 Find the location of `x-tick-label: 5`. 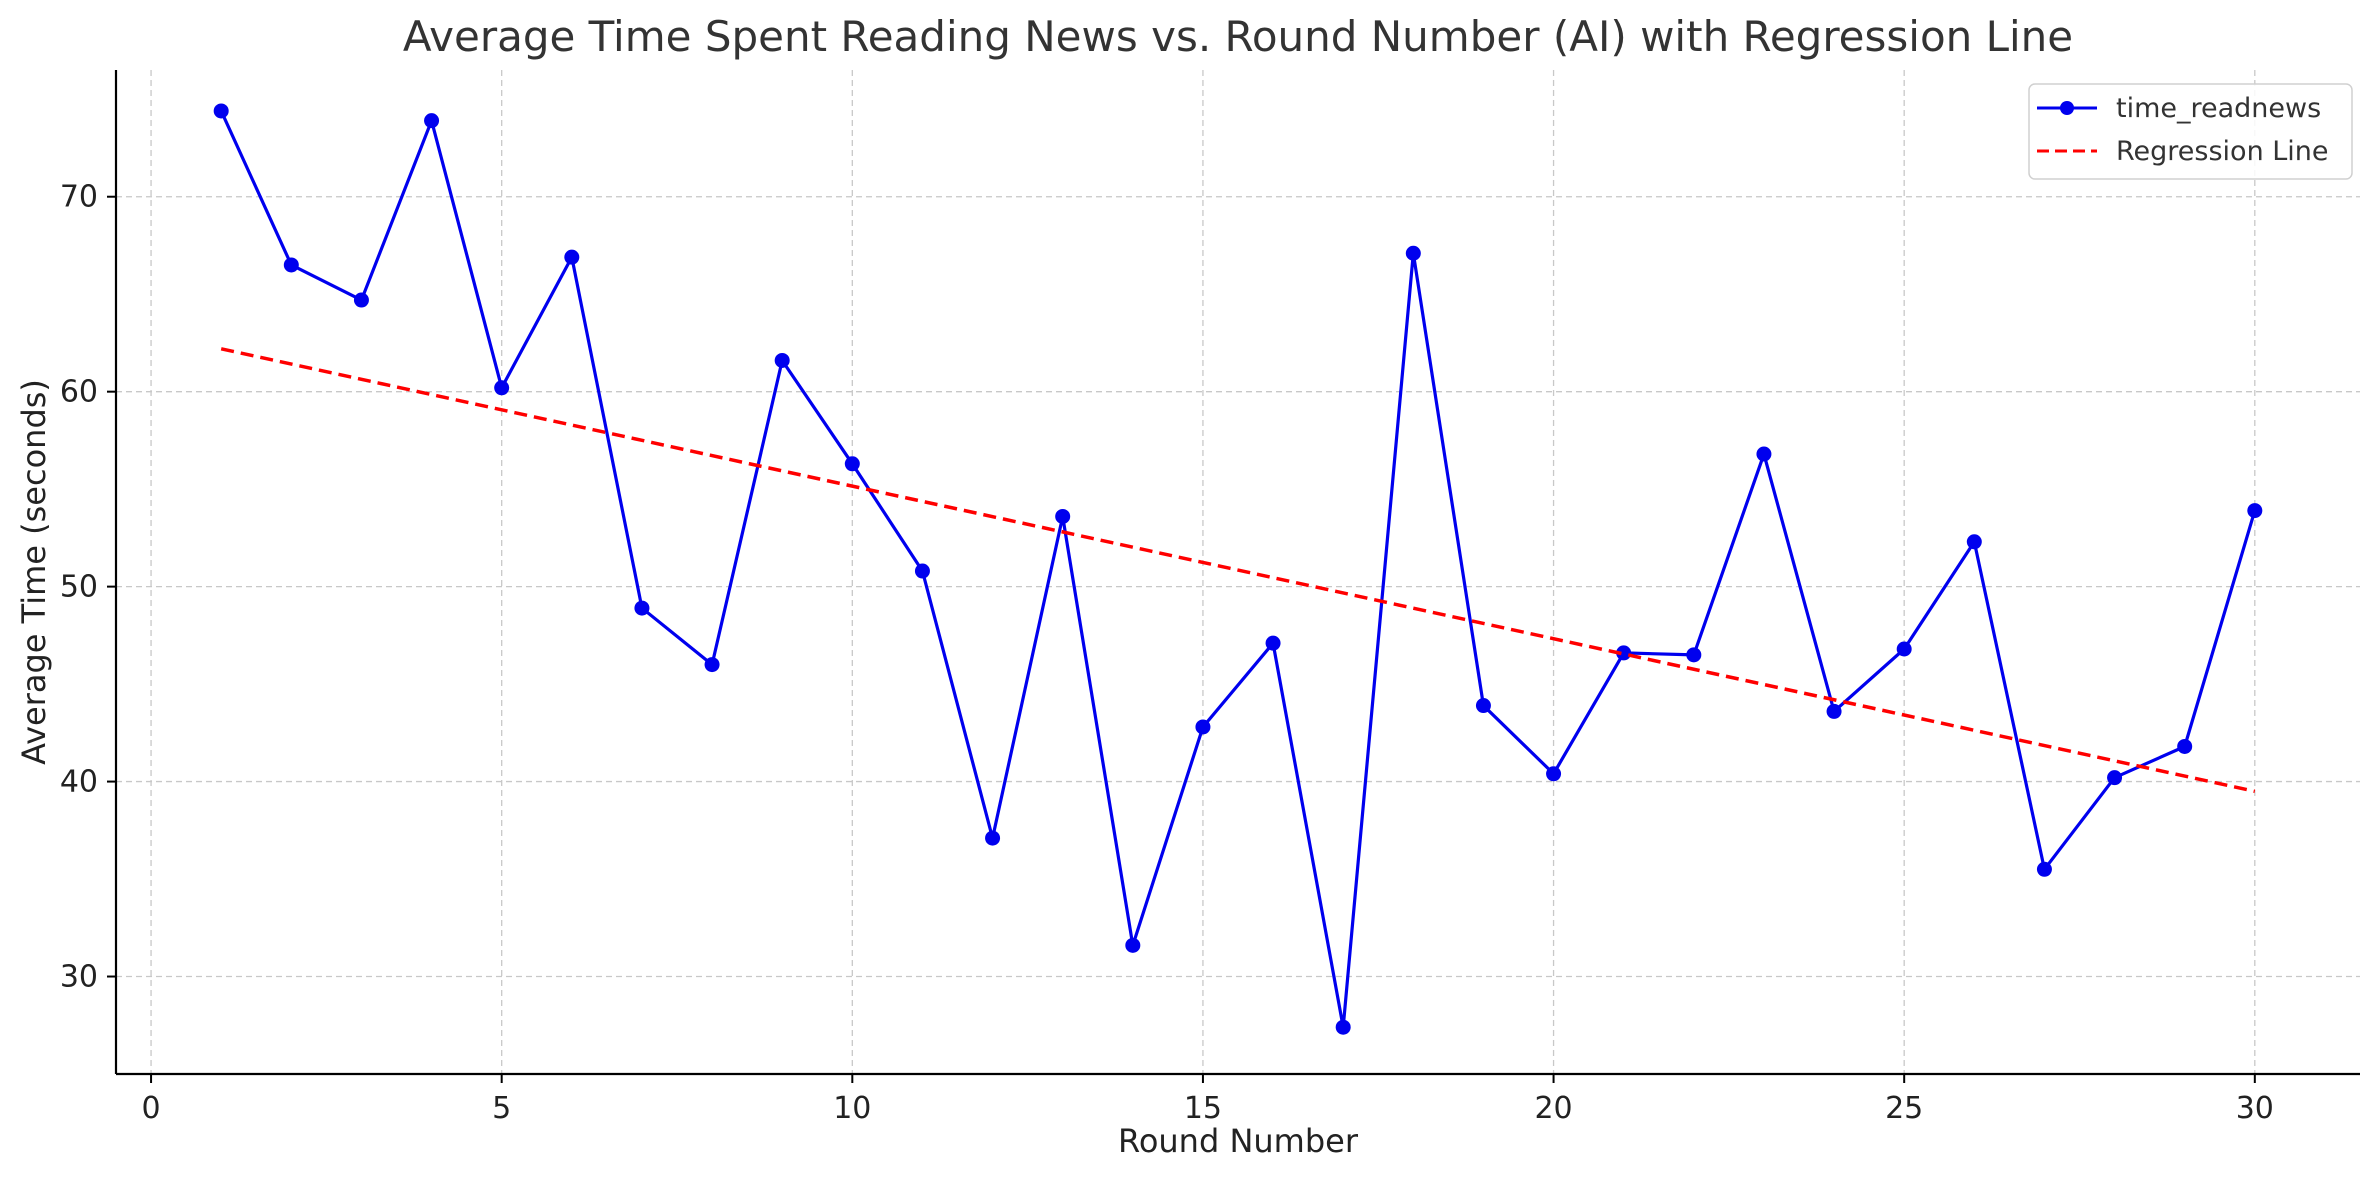

x-tick-label: 5 is located at coordinates (501, 1108).